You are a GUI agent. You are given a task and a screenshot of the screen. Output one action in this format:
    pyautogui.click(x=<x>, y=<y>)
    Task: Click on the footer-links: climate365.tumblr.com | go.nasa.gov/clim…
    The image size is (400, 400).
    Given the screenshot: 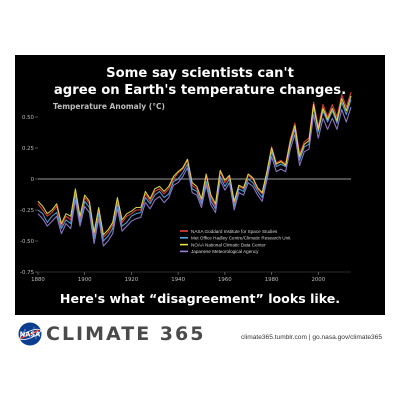 What is the action you would take?
    pyautogui.click(x=311, y=337)
    